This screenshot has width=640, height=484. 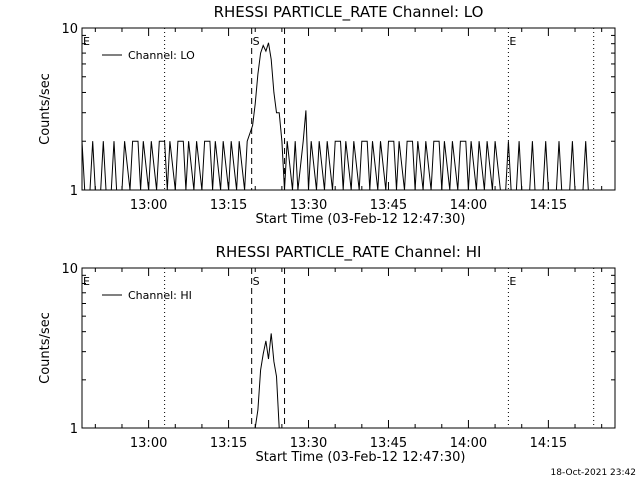 I want to click on legend-label: Channel: LO, so click(x=161, y=55).